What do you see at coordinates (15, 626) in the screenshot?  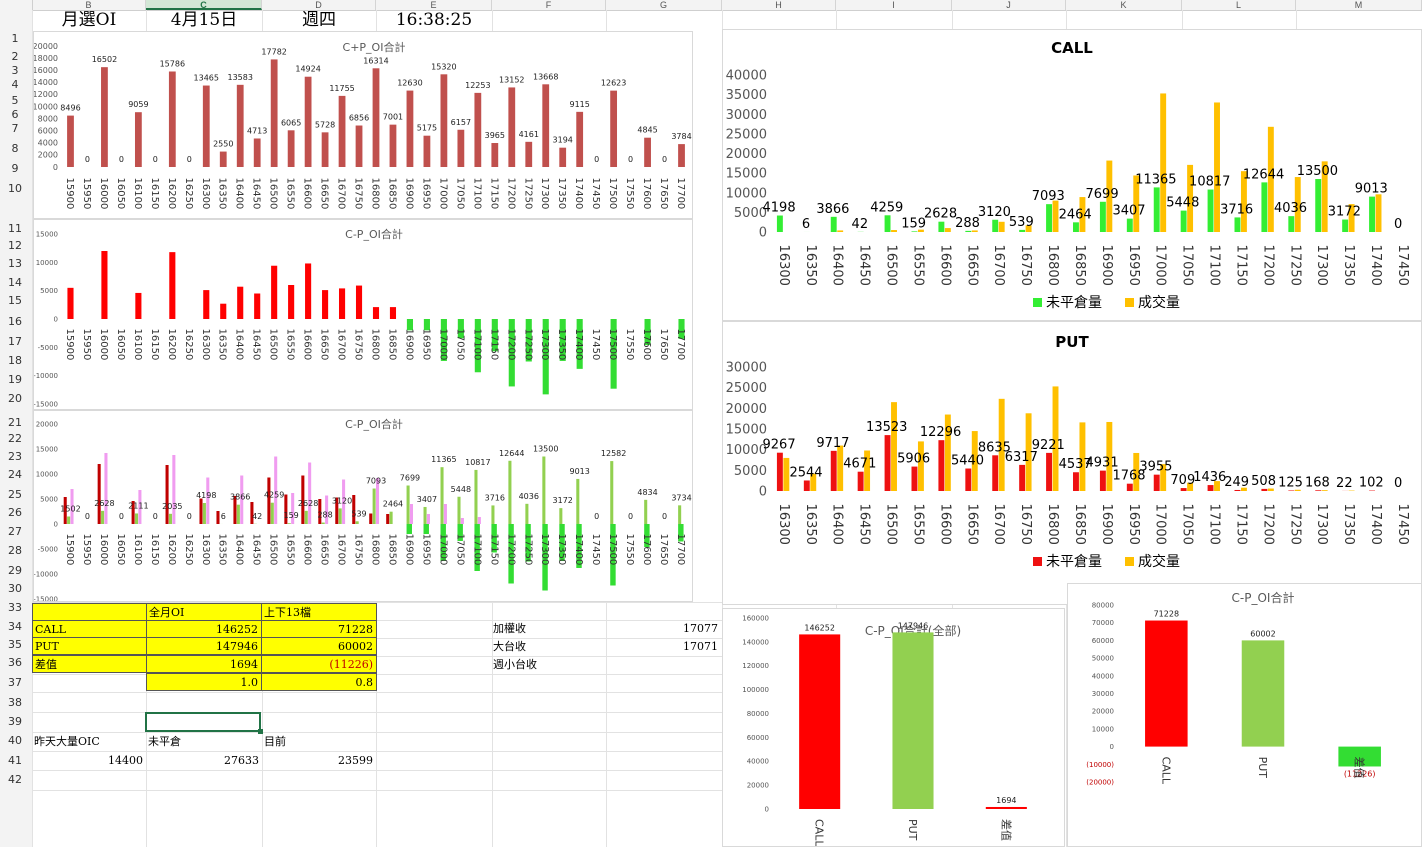 I see `row-header-34: 34` at bounding box center [15, 626].